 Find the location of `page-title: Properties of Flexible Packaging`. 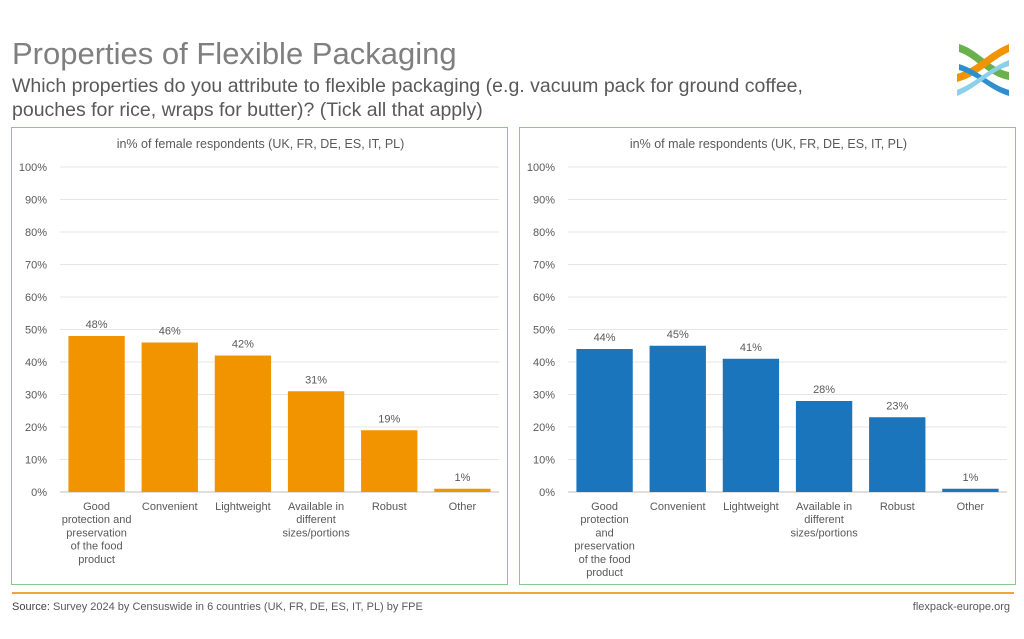

page-title: Properties of Flexible Packaging is located at coordinates (234, 53).